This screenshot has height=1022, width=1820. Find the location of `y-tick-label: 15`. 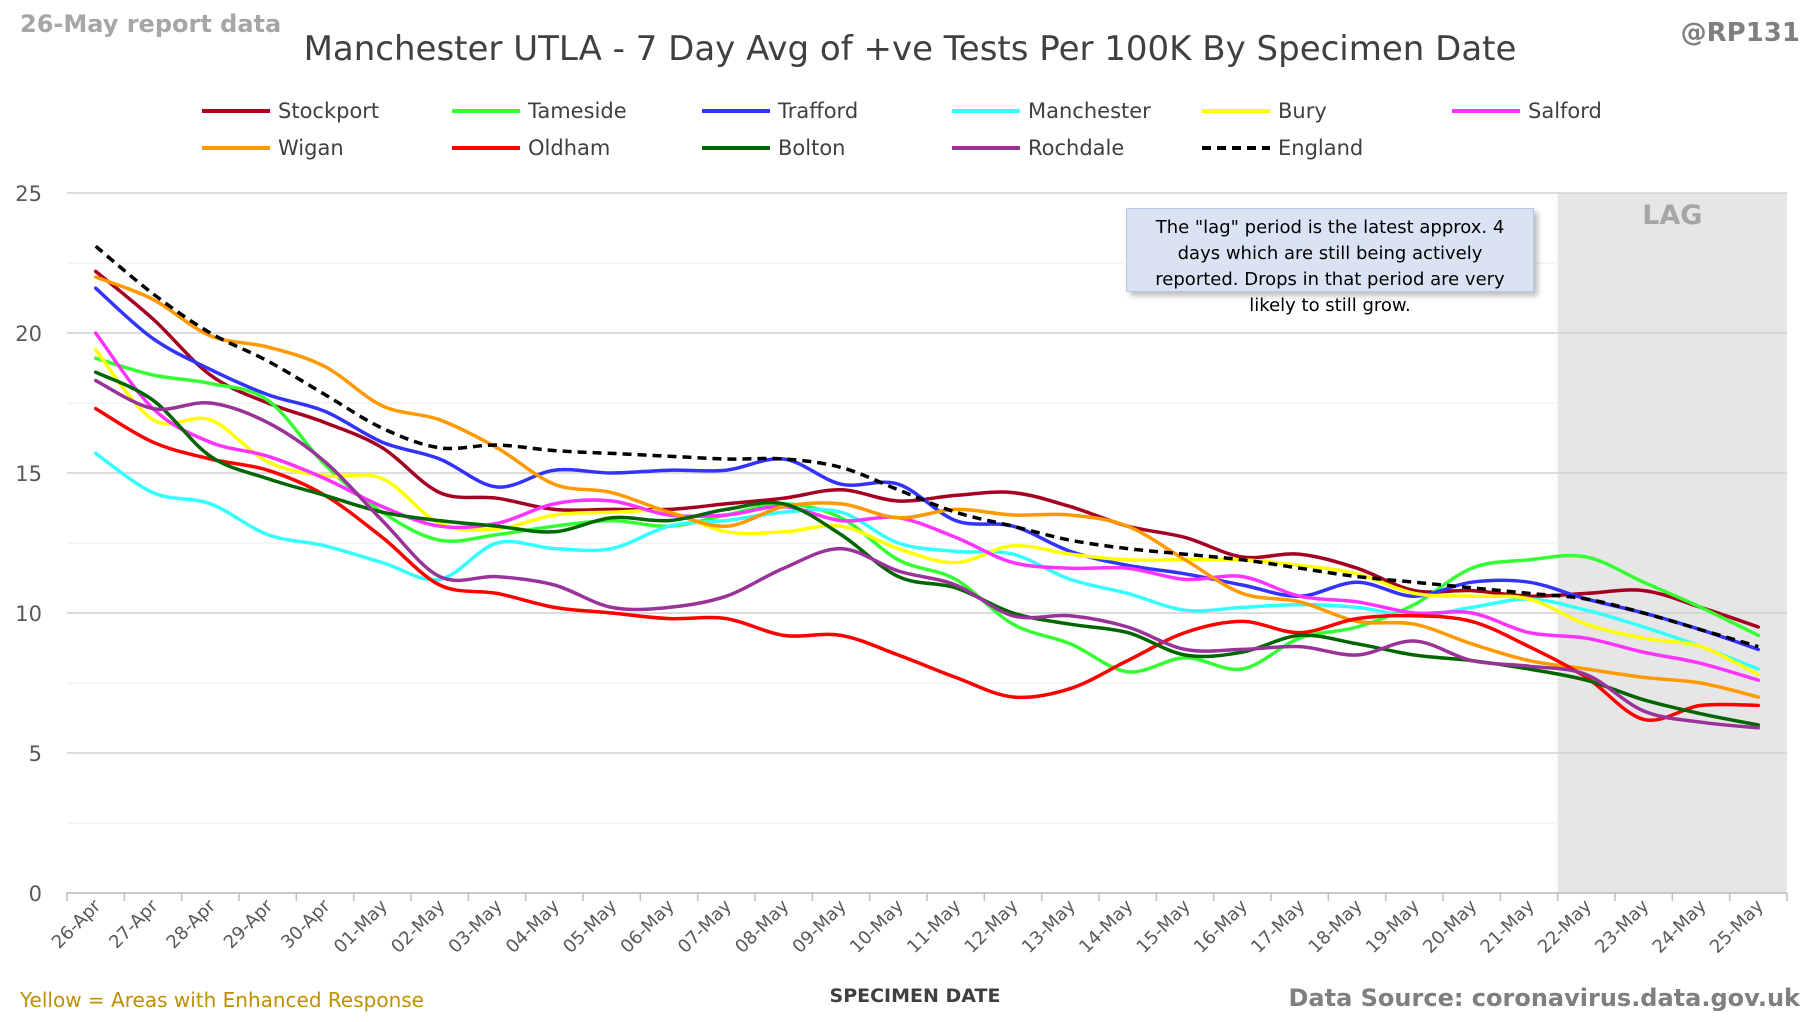

y-tick-label: 15 is located at coordinates (28, 474).